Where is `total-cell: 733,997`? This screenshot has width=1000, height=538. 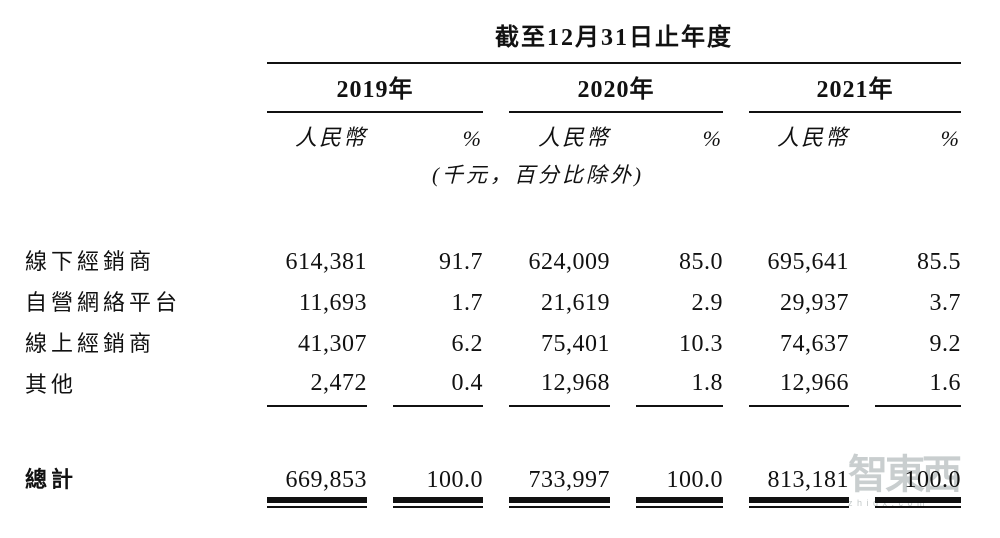 total-cell: 733,997 is located at coordinates (559, 481).